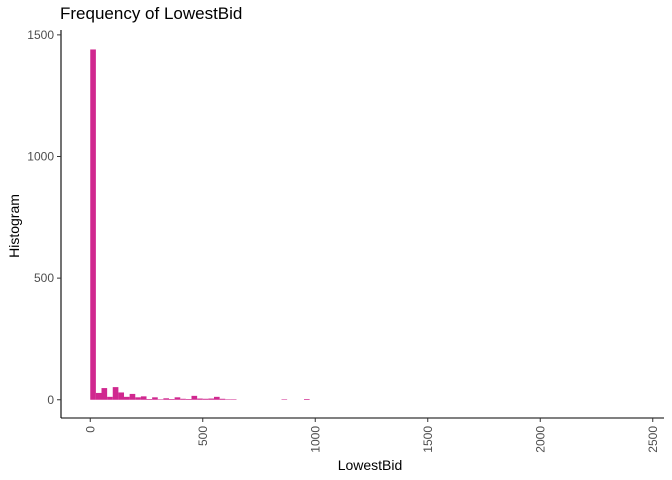  I want to click on x-tick-label-2000: 2000, so click(540, 439).